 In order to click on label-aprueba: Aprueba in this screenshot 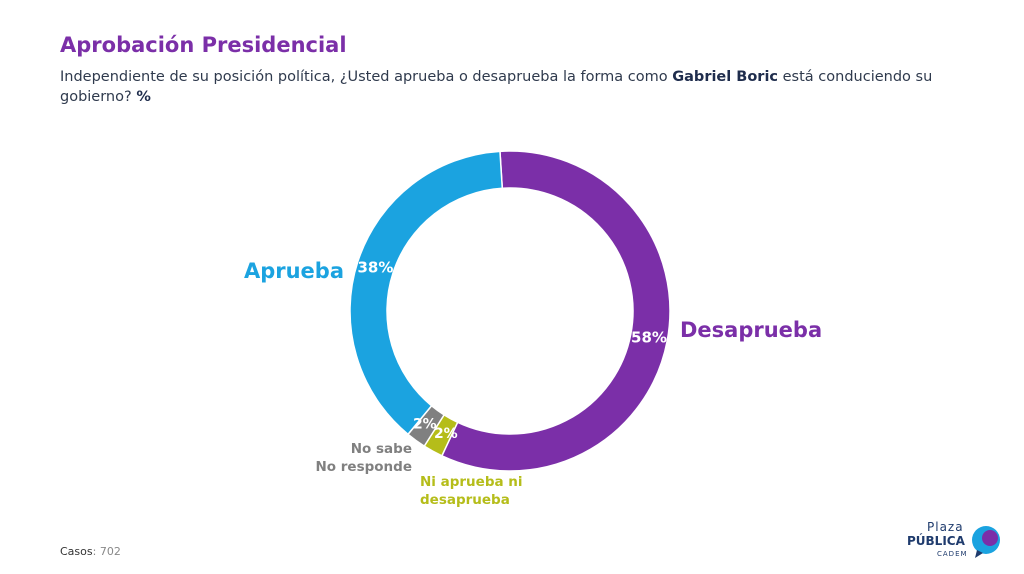, I will do `click(294, 271)`.